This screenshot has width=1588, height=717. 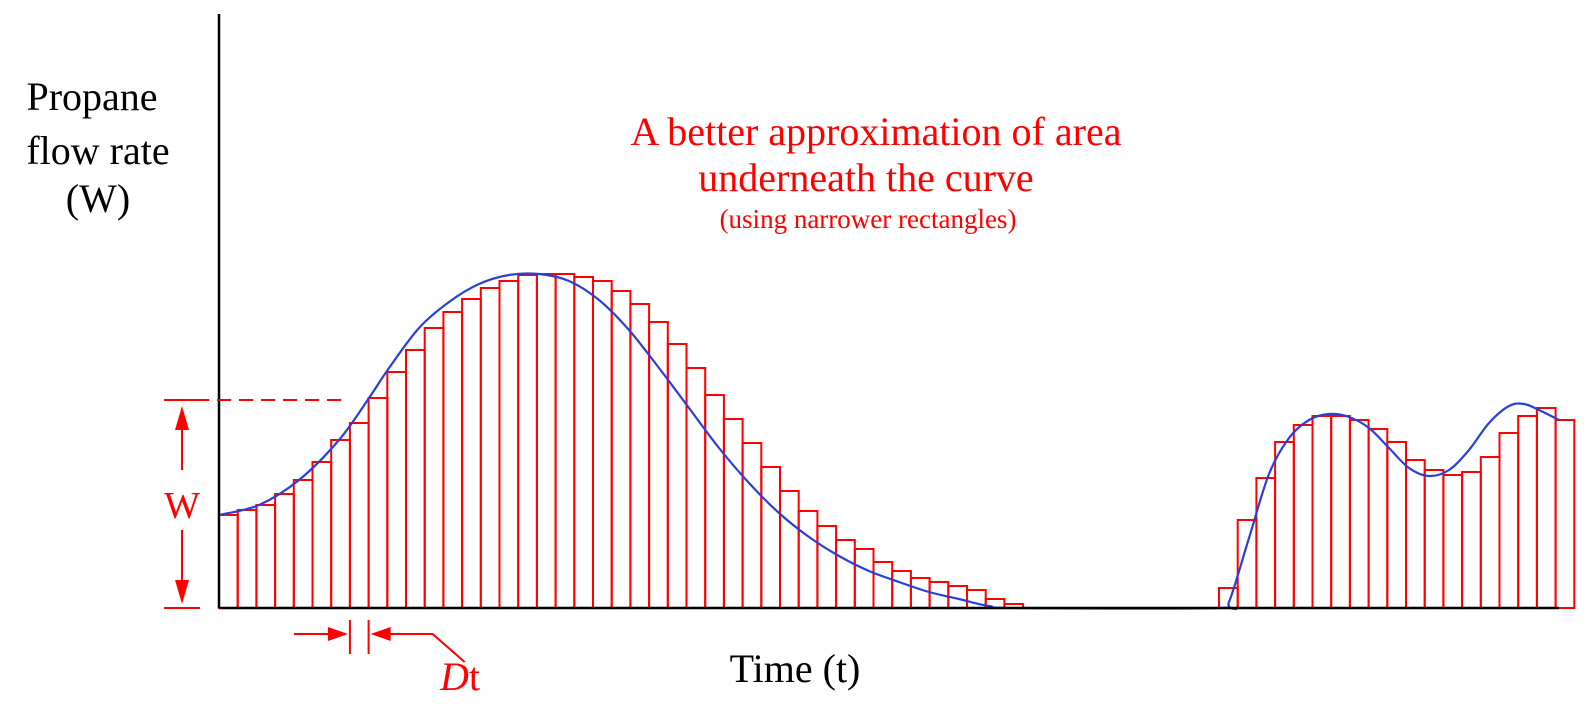 What do you see at coordinates (98, 198) in the screenshot?
I see `y-axis-label-line-3: (W)` at bounding box center [98, 198].